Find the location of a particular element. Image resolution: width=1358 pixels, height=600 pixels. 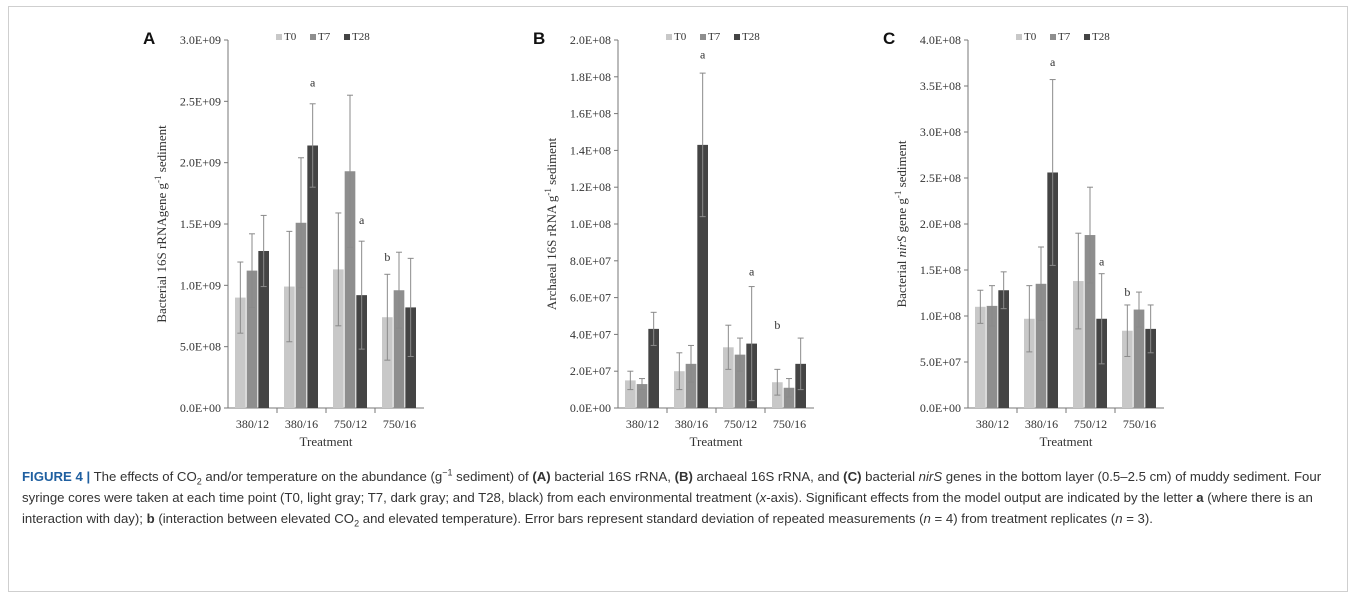

y-axis-label: Archaeal 16S rRNA g-1 sediment is located at coordinates (551, 224).